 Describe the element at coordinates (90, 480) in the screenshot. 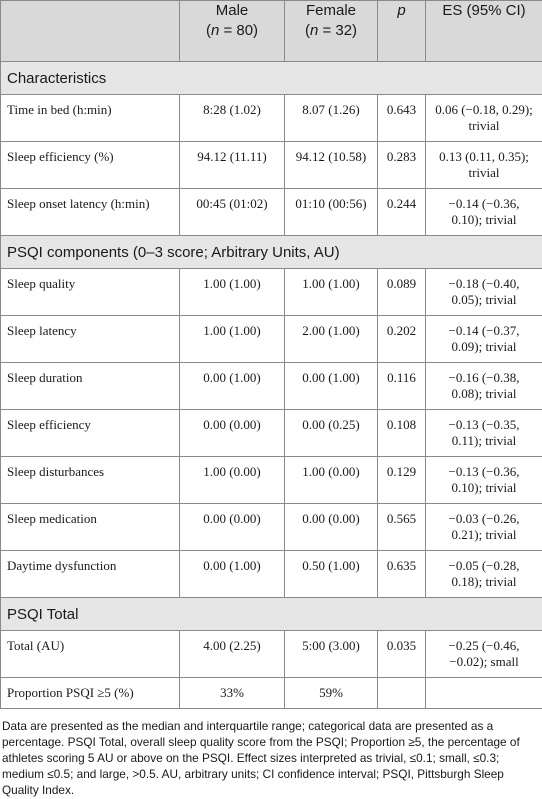

I see `row-label: Sleep disturbances` at that location.